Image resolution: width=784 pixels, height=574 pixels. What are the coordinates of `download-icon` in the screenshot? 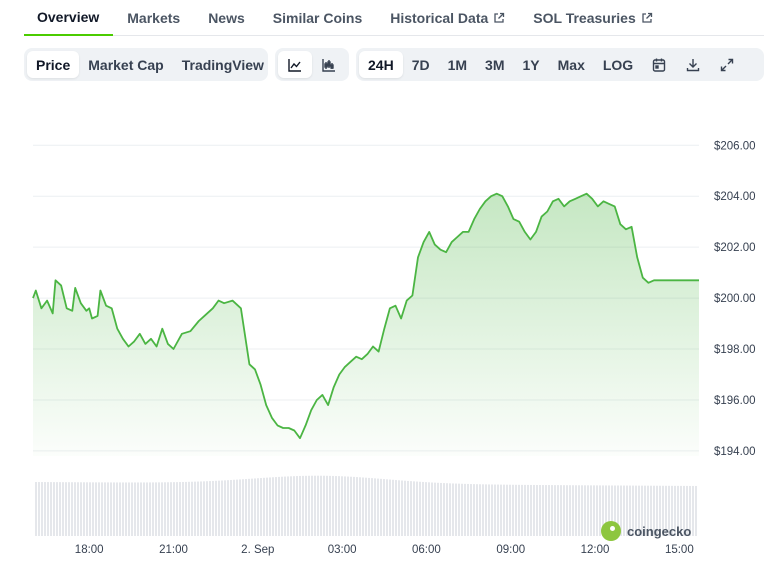 It's located at (693, 64).